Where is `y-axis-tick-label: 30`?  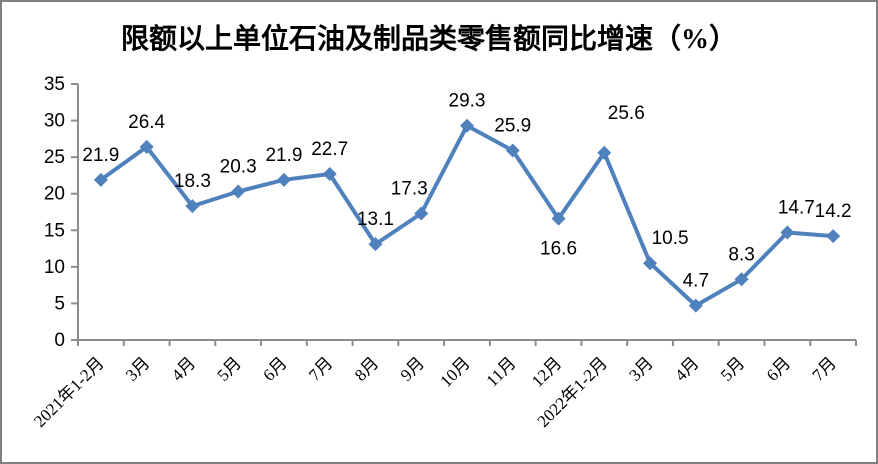 y-axis-tick-label: 30 is located at coordinates (54, 121).